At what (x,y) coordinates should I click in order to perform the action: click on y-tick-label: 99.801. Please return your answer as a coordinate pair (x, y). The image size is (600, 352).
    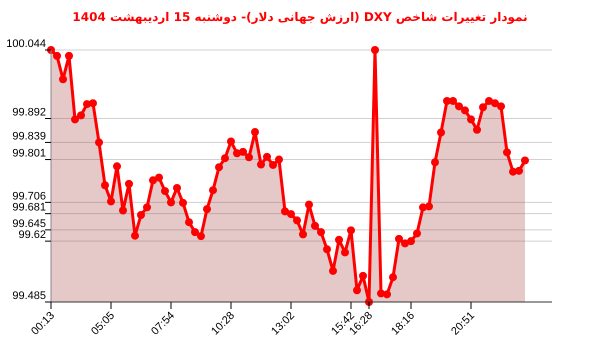
    Looking at the image, I should click on (29, 154).